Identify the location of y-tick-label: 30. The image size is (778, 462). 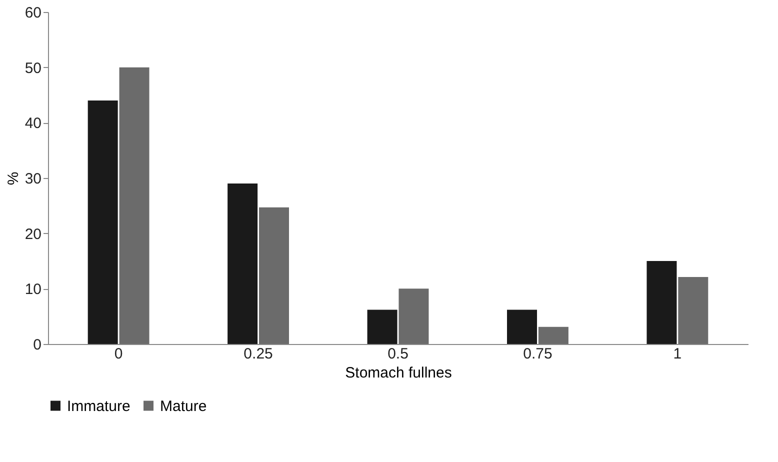
(33, 179).